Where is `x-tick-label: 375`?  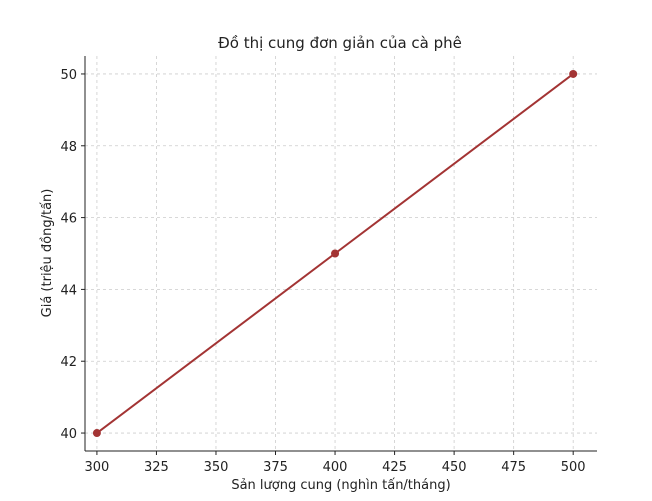 x-tick-label: 375 is located at coordinates (275, 467).